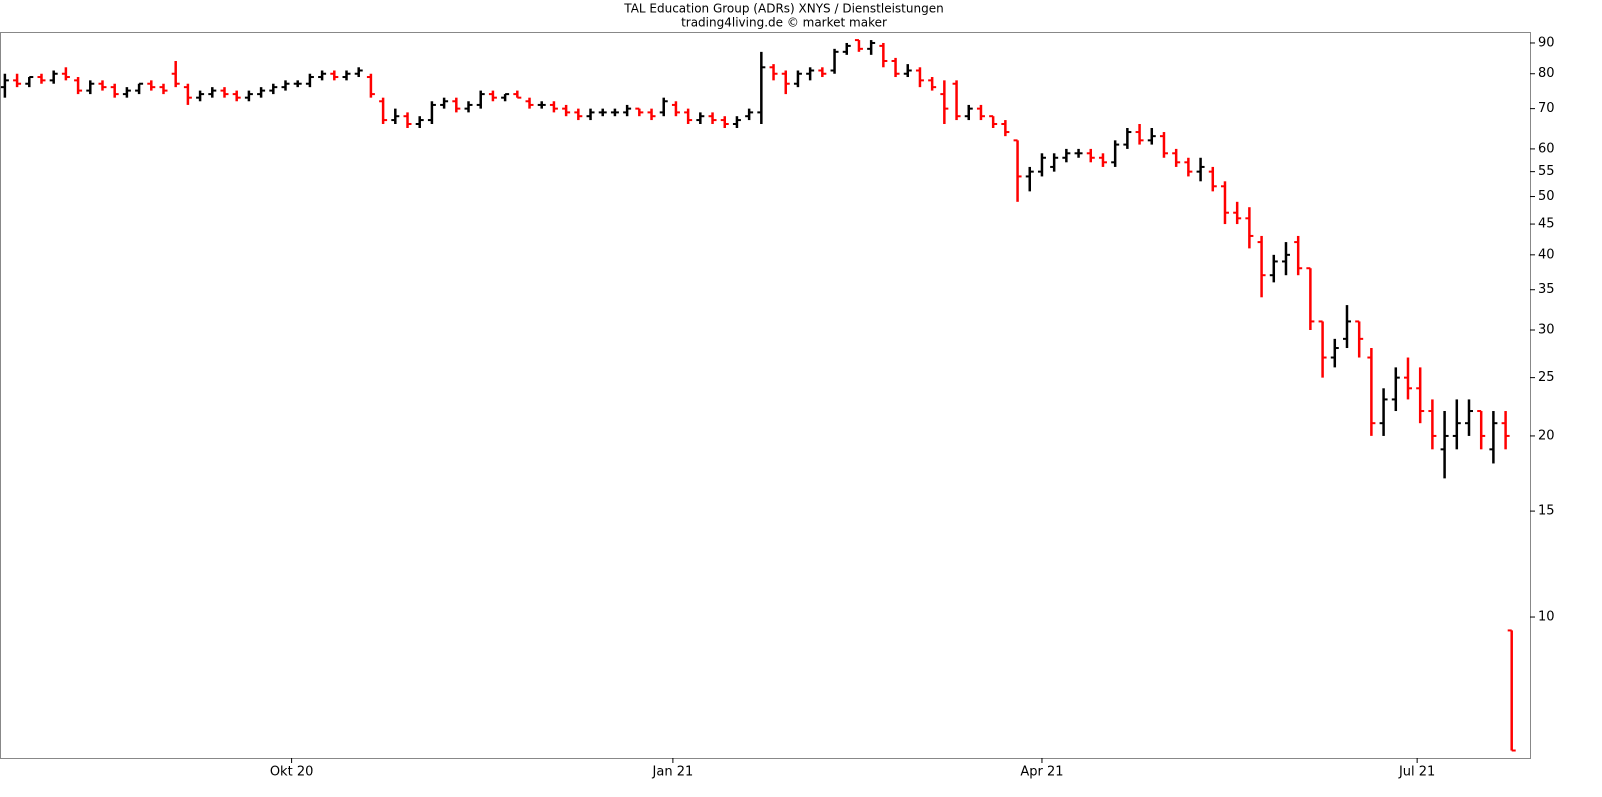 This screenshot has width=1602, height=797. Describe the element at coordinates (1546, 42) in the screenshot. I see `y-tick-label: 90` at that location.